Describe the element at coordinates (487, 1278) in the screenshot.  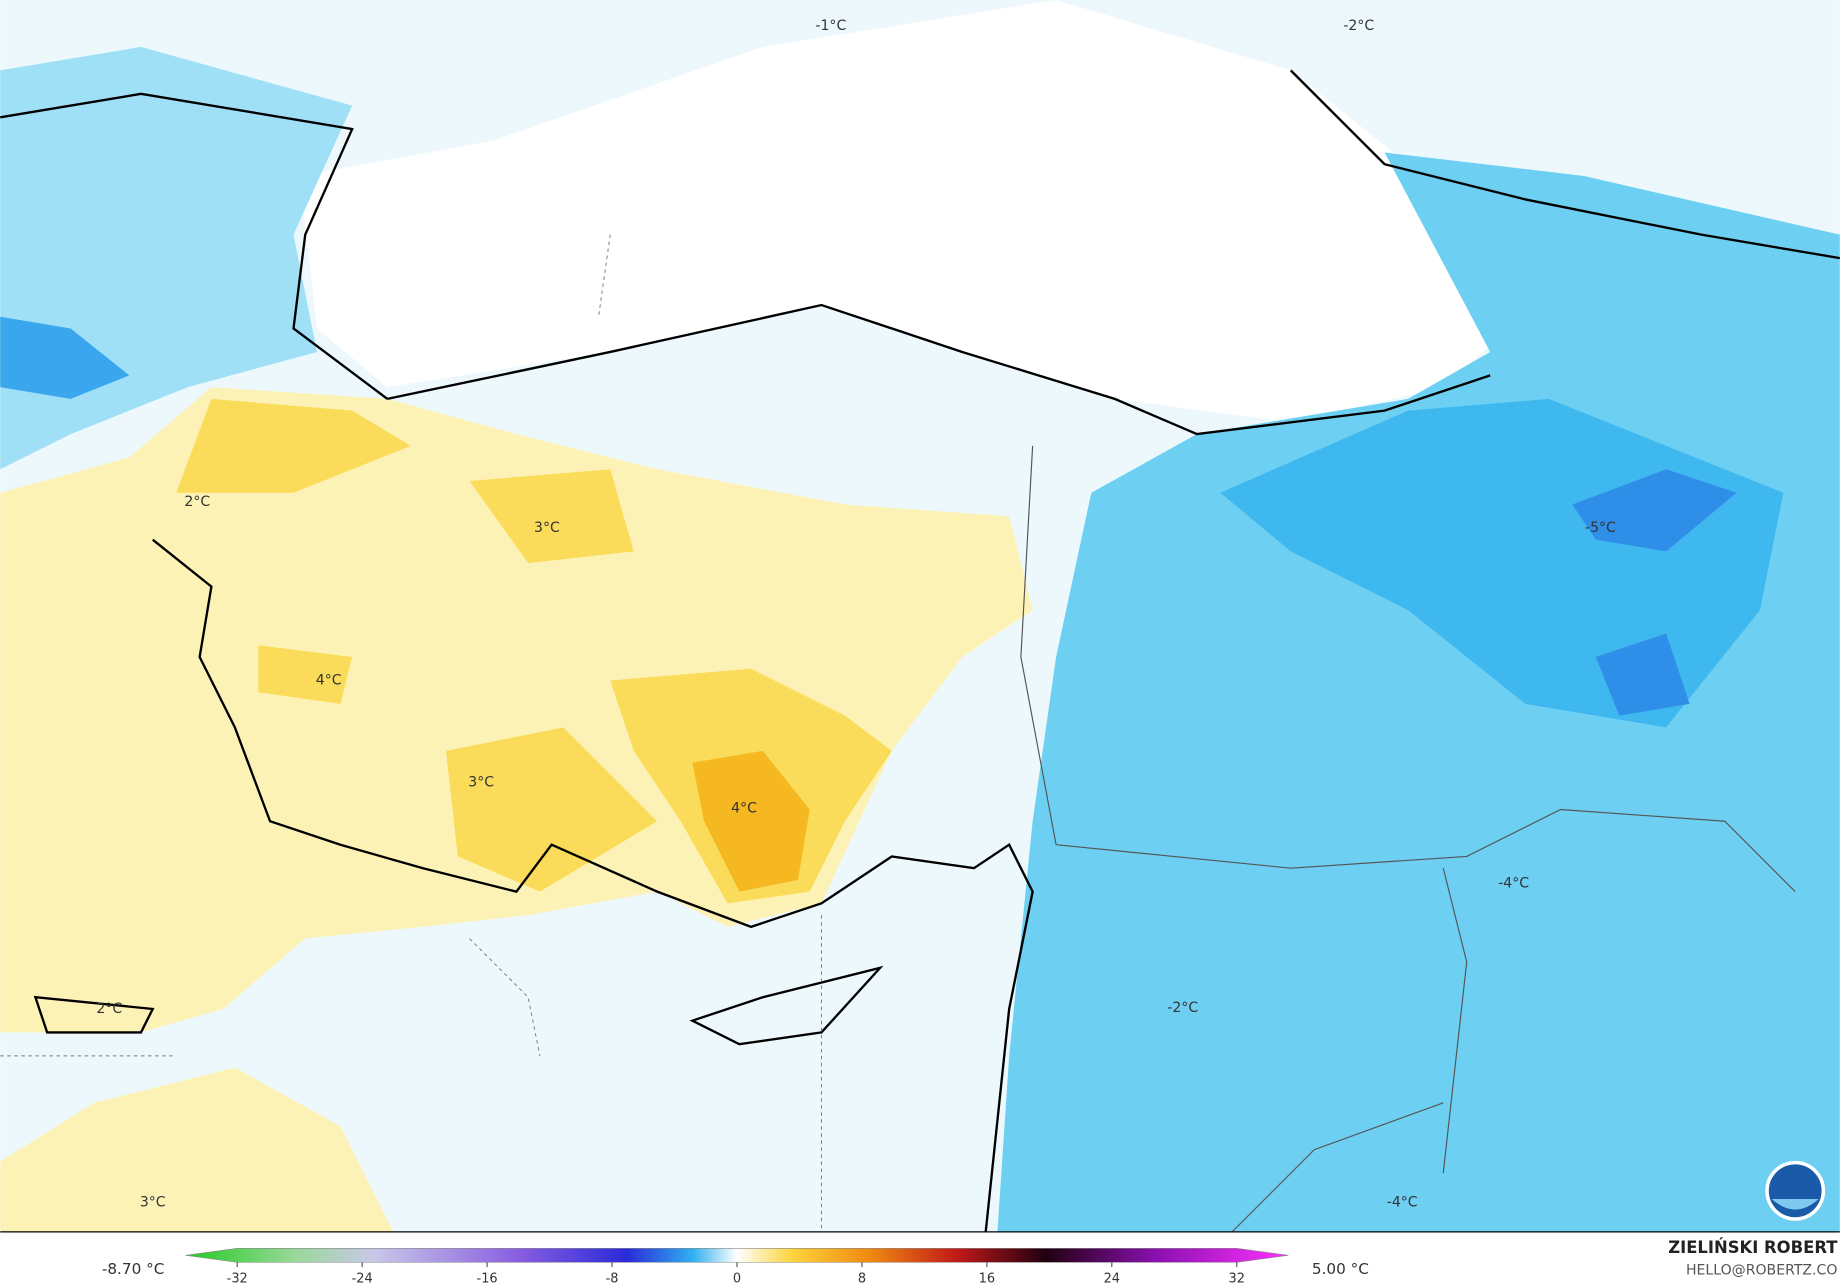
I see `tick-label: -16` at that location.